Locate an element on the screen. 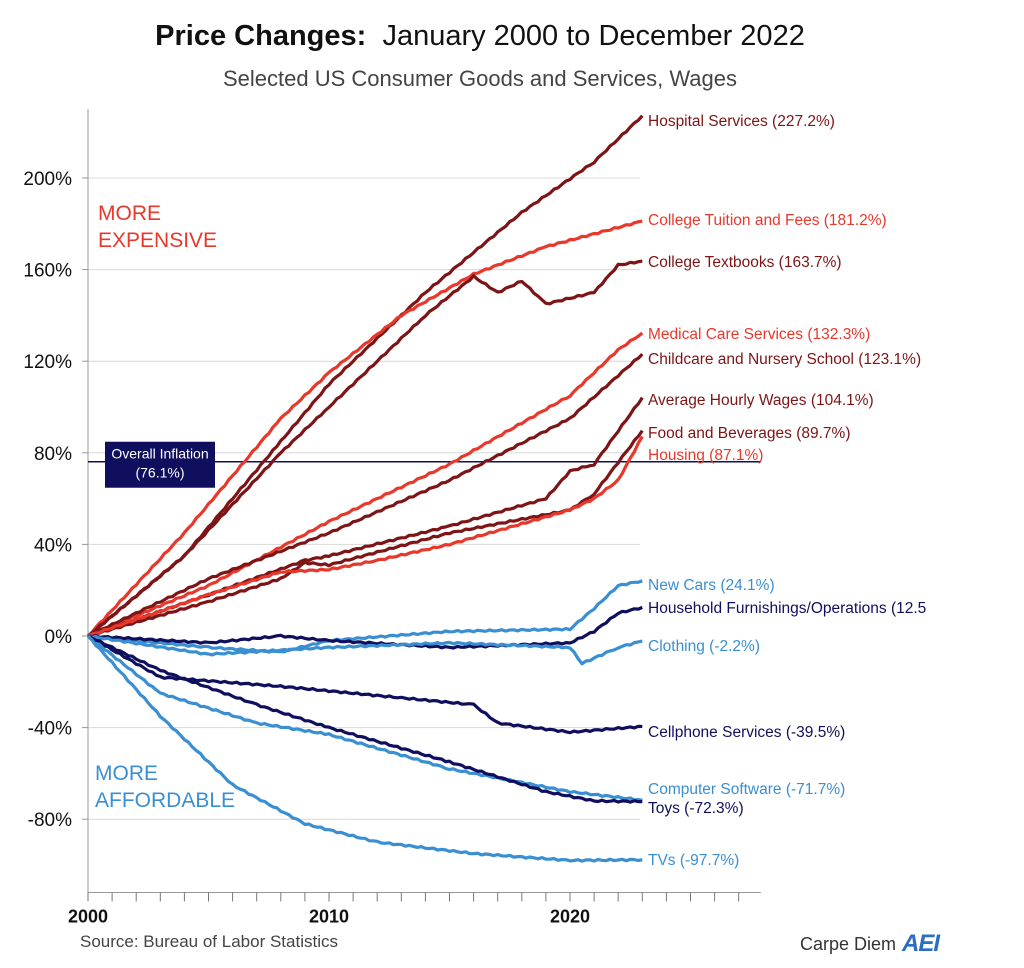 Image resolution: width=1024 pixels, height=968 pixels. source-note: Source: Bureau of Labor Statistics is located at coordinates (209, 941).